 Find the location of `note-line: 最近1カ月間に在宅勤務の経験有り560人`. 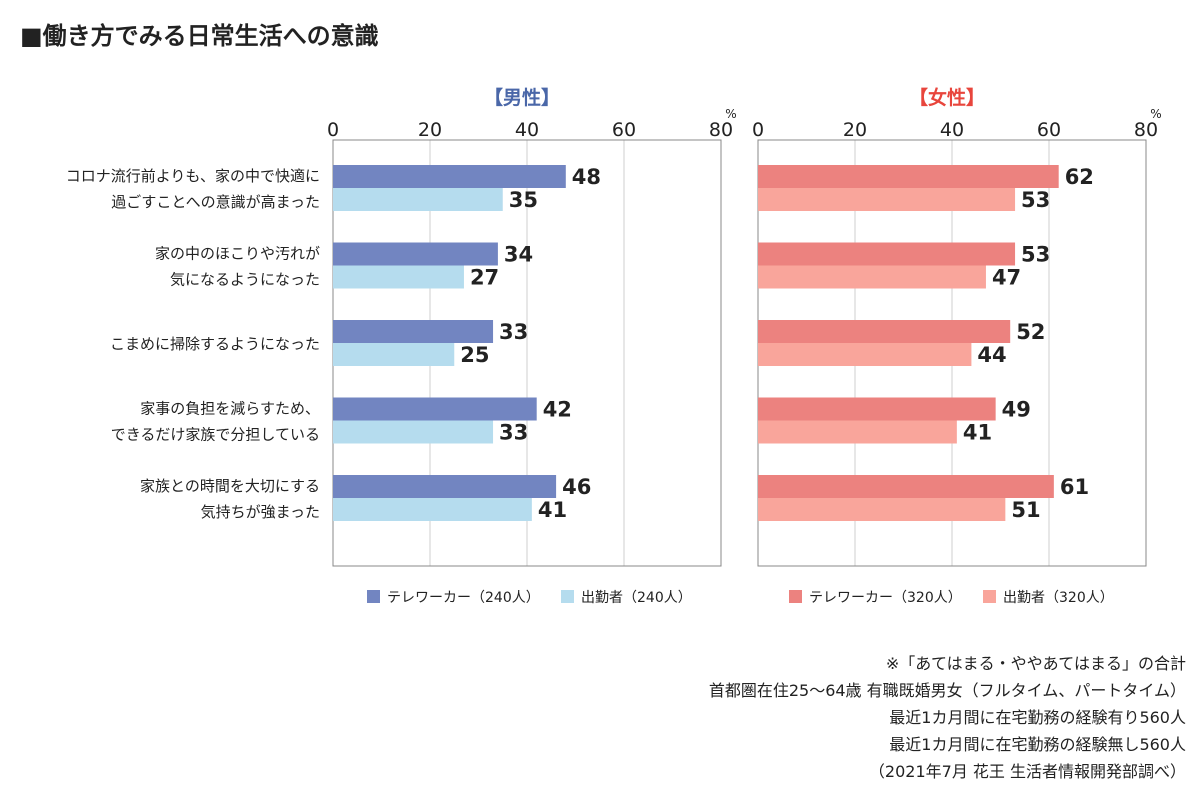

note-line: 最近1カ月間に在宅勤務の経験有り560人 is located at coordinates (1037, 717).